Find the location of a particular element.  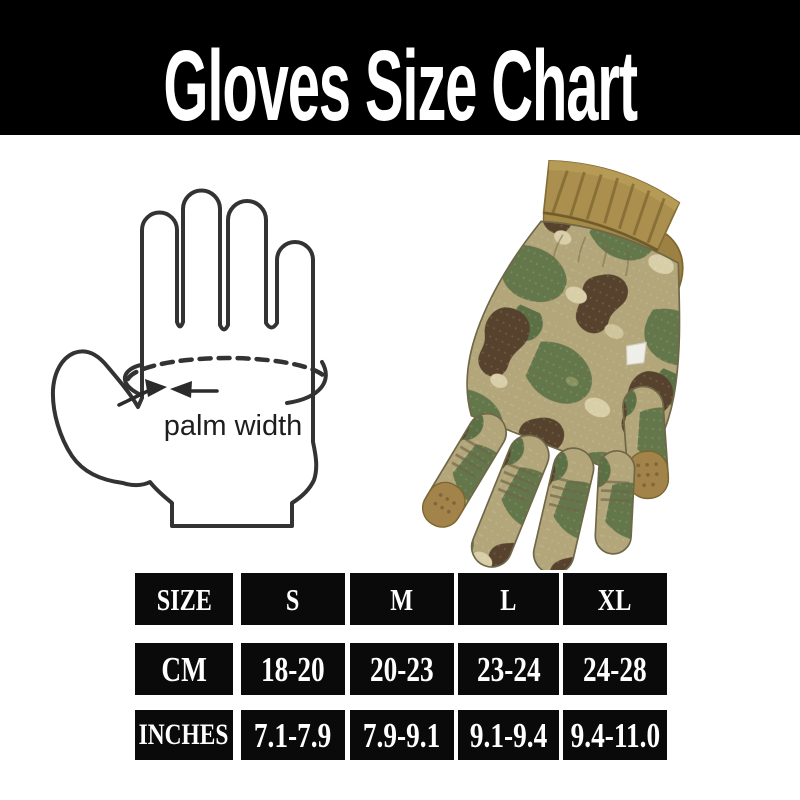

table-cell: 9.4-11.0 is located at coordinates (615, 735).